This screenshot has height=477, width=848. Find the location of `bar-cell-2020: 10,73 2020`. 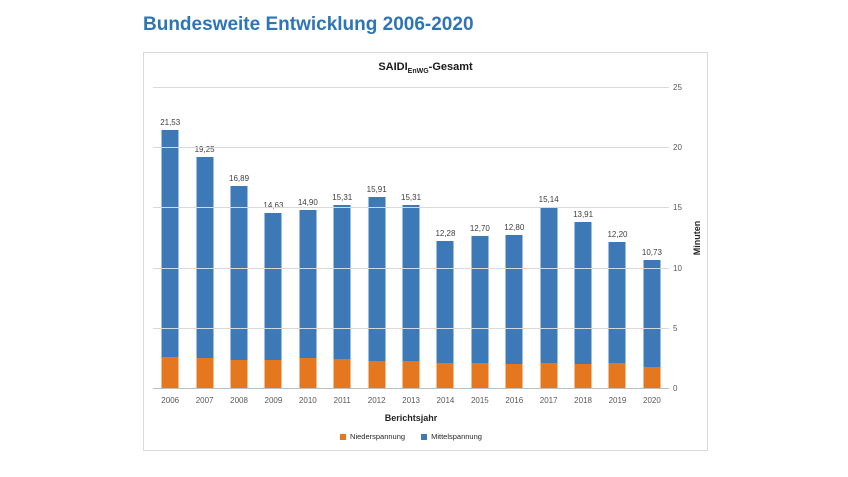

bar-cell-2020: 10,73 2020 is located at coordinates (652, 246).